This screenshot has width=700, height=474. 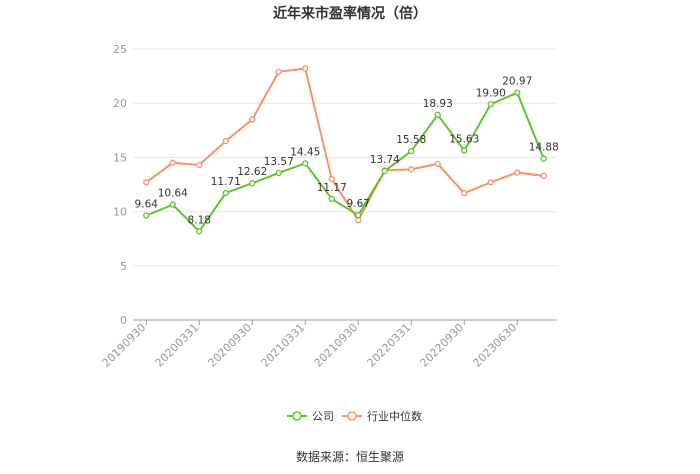 What do you see at coordinates (297, 416) in the screenshot?
I see `legend-marker-company-icon` at bounding box center [297, 416].